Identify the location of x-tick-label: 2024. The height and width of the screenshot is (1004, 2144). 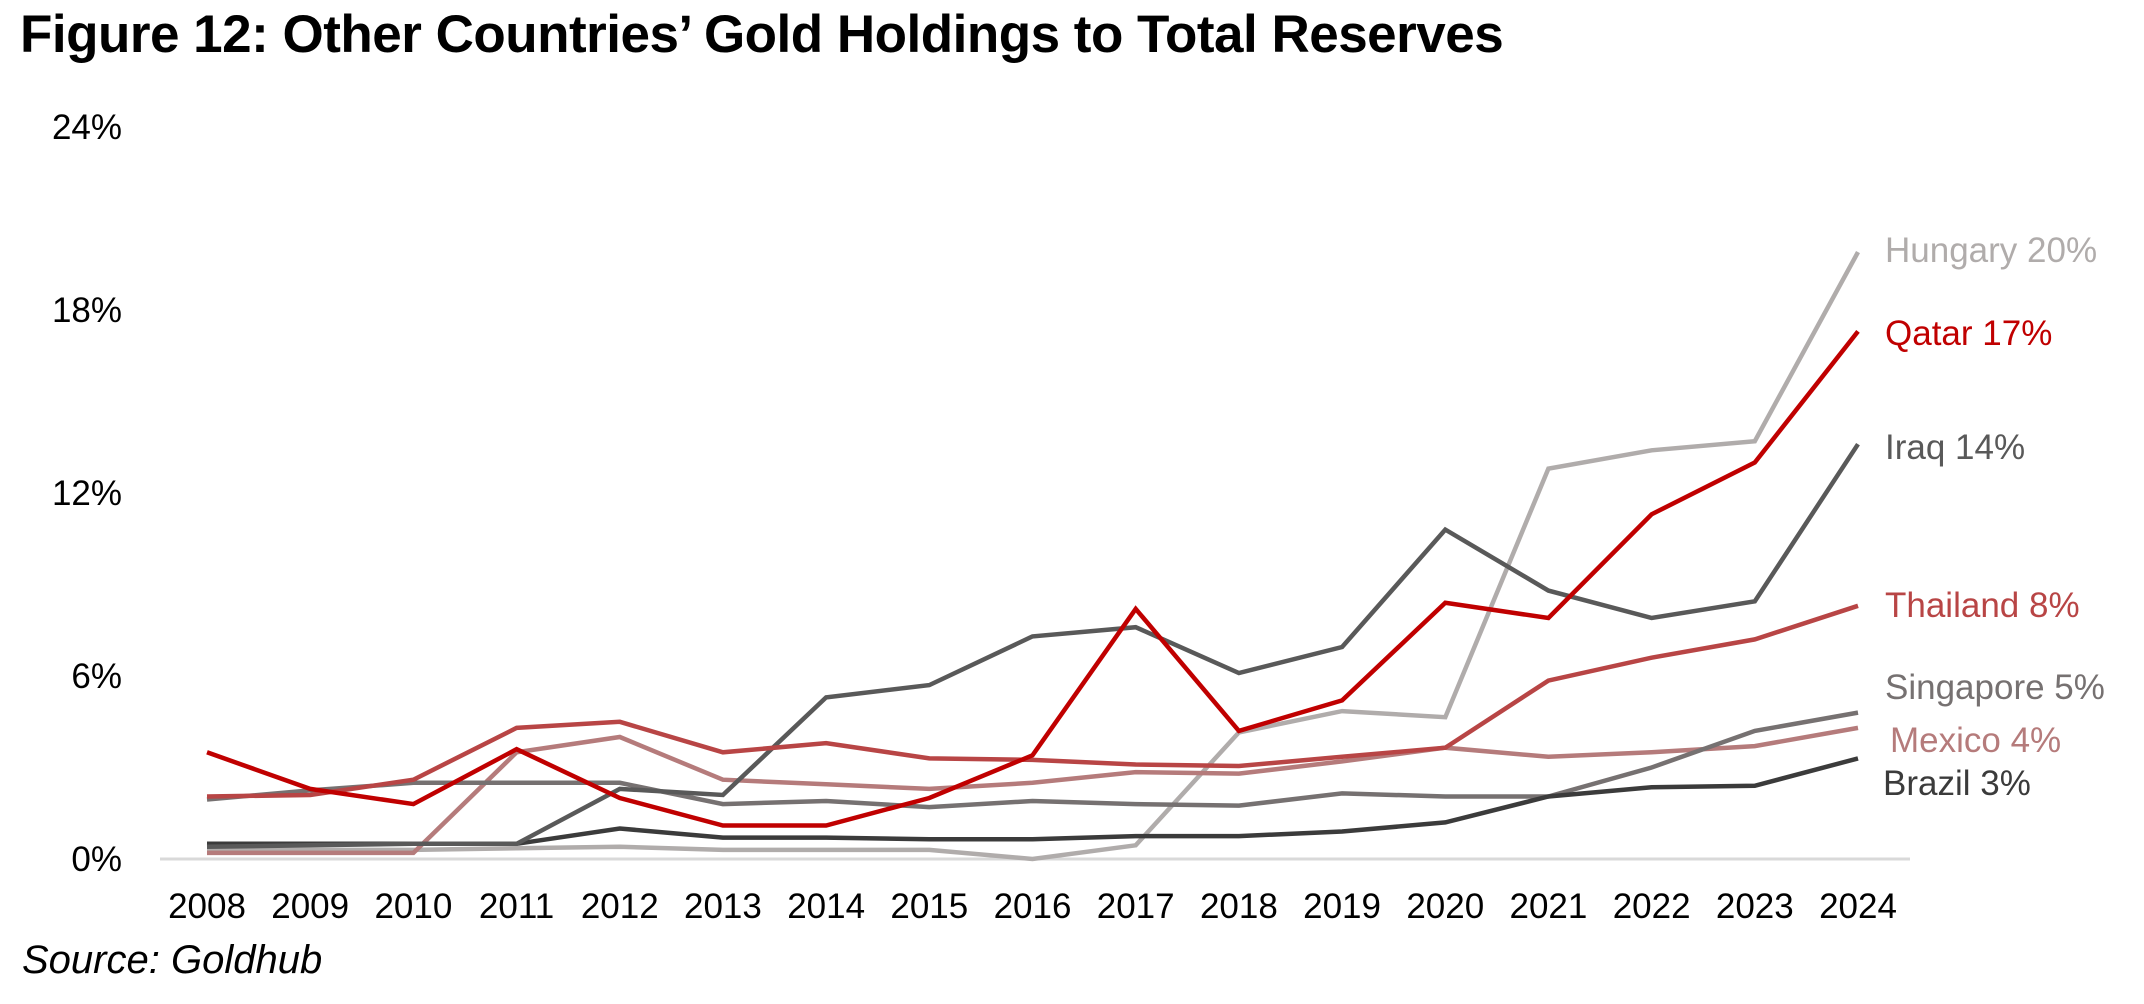
(1858, 906).